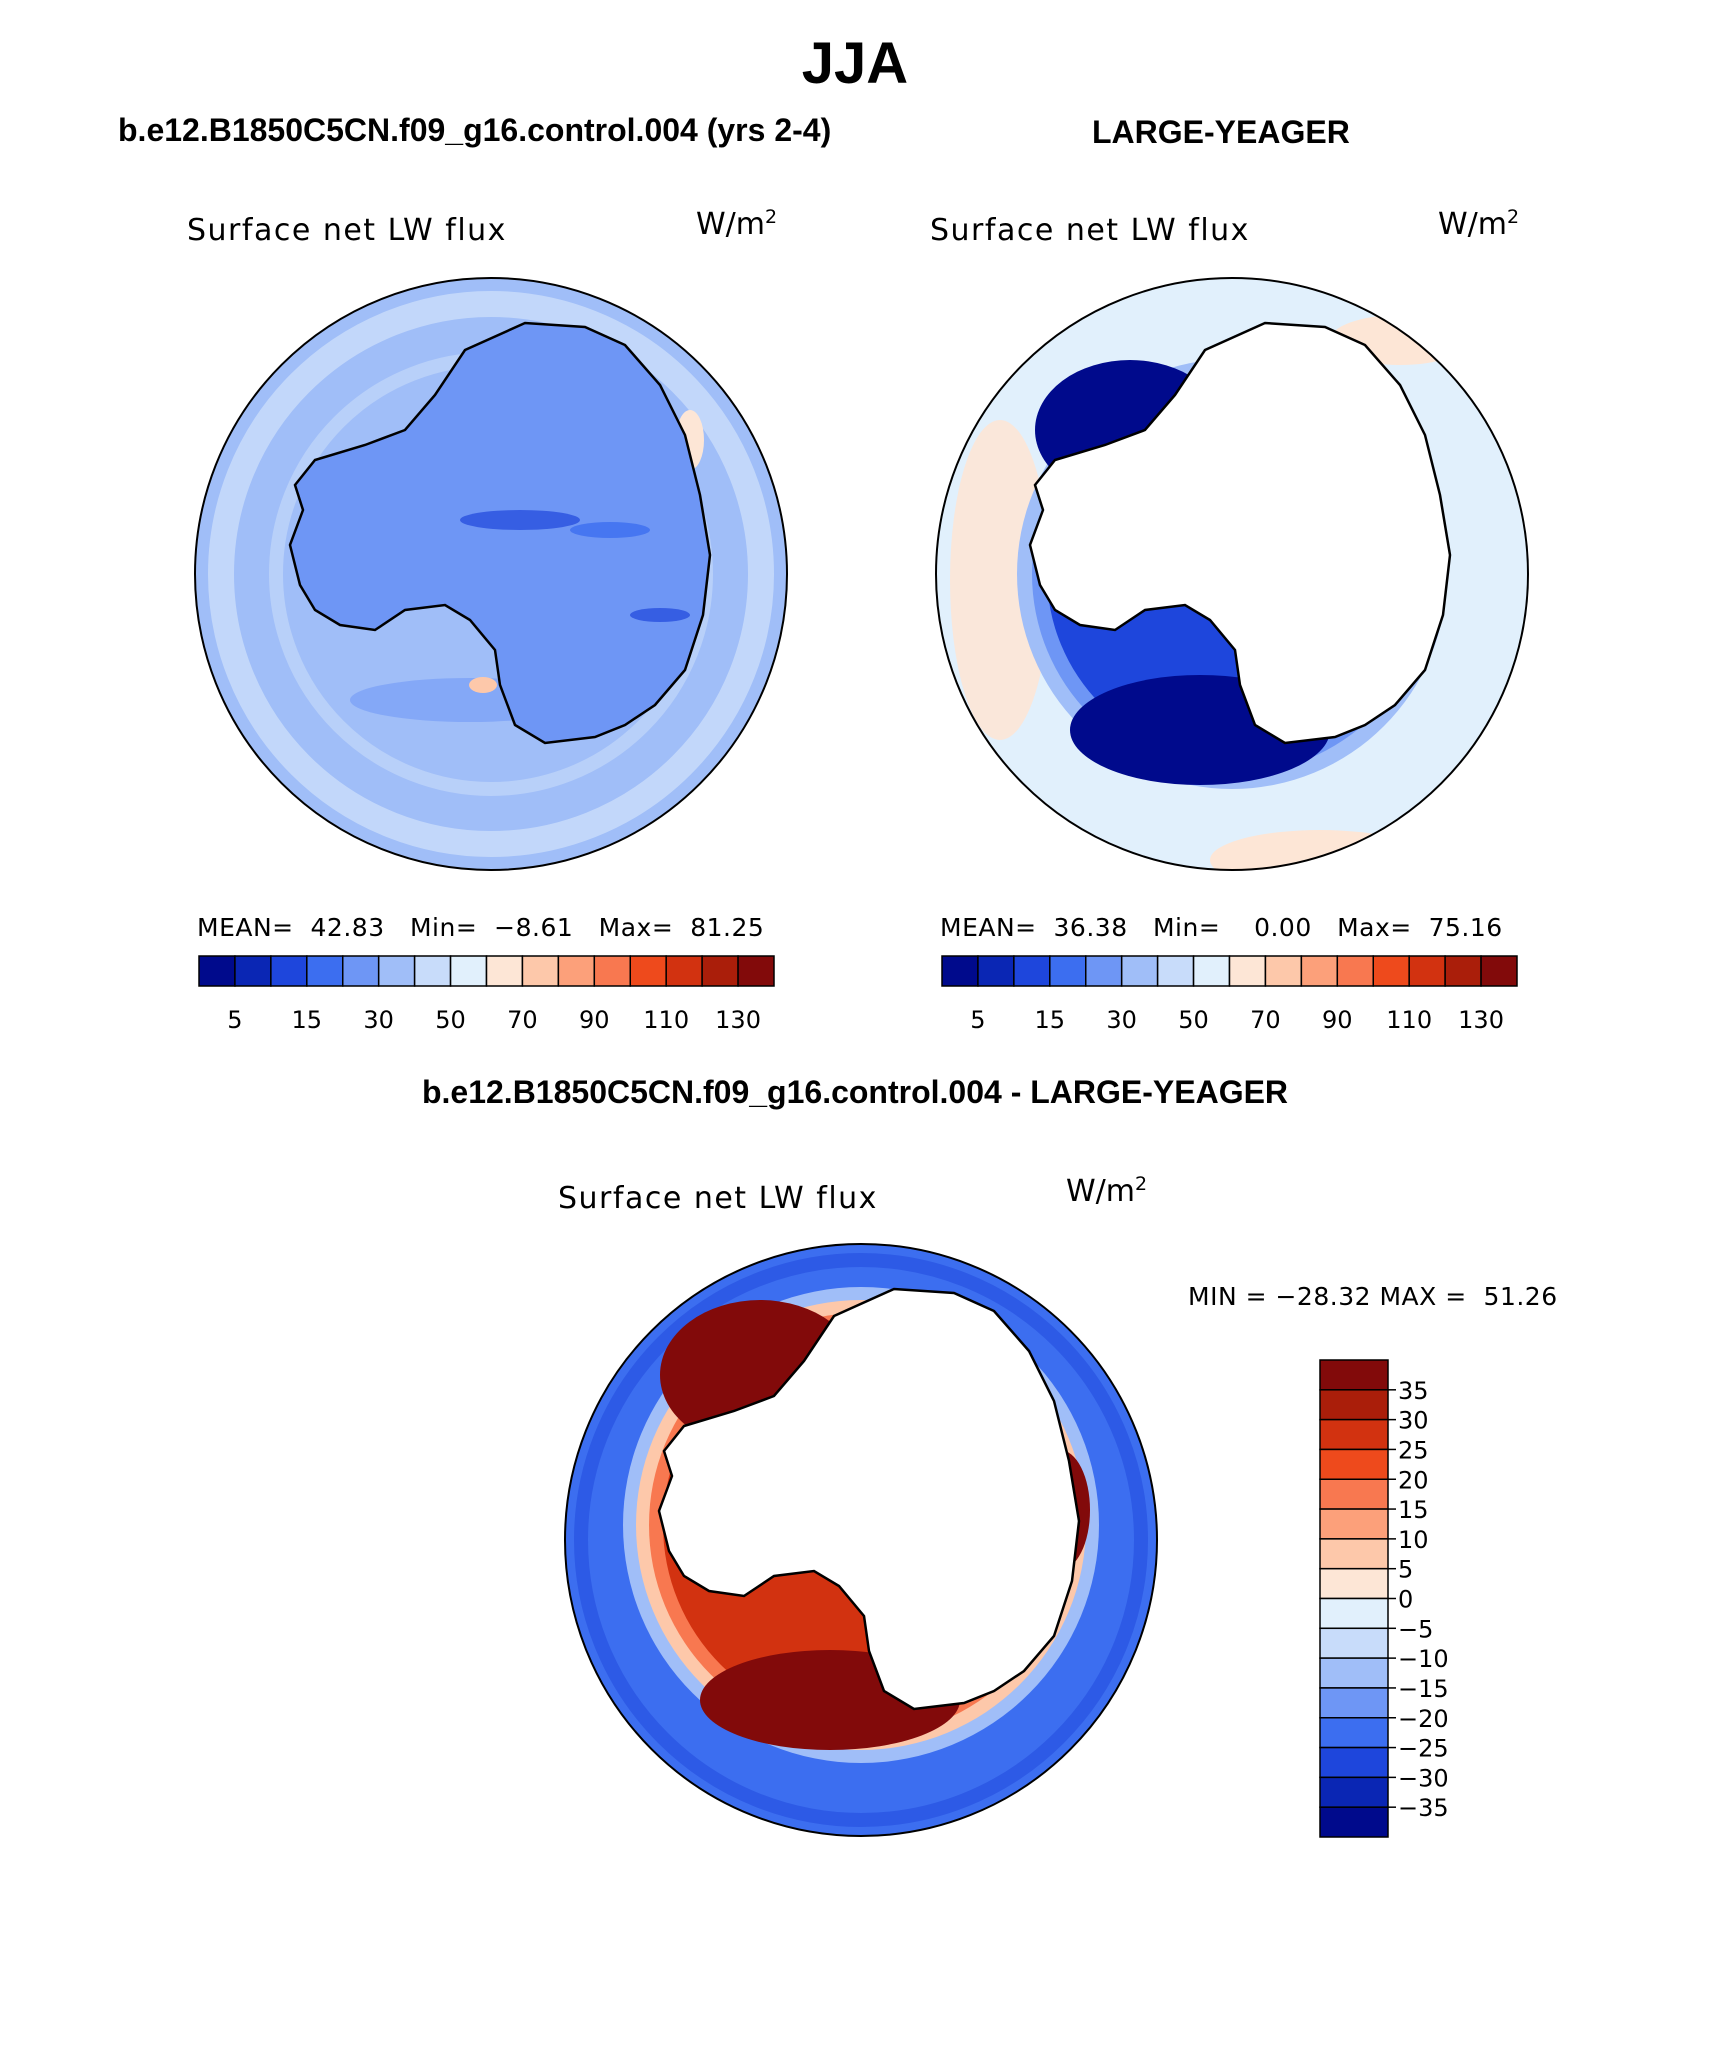 The width and height of the screenshot is (1710, 2061). I want to click on case1-colorbar-tick-label: 70, so click(522, 1020).